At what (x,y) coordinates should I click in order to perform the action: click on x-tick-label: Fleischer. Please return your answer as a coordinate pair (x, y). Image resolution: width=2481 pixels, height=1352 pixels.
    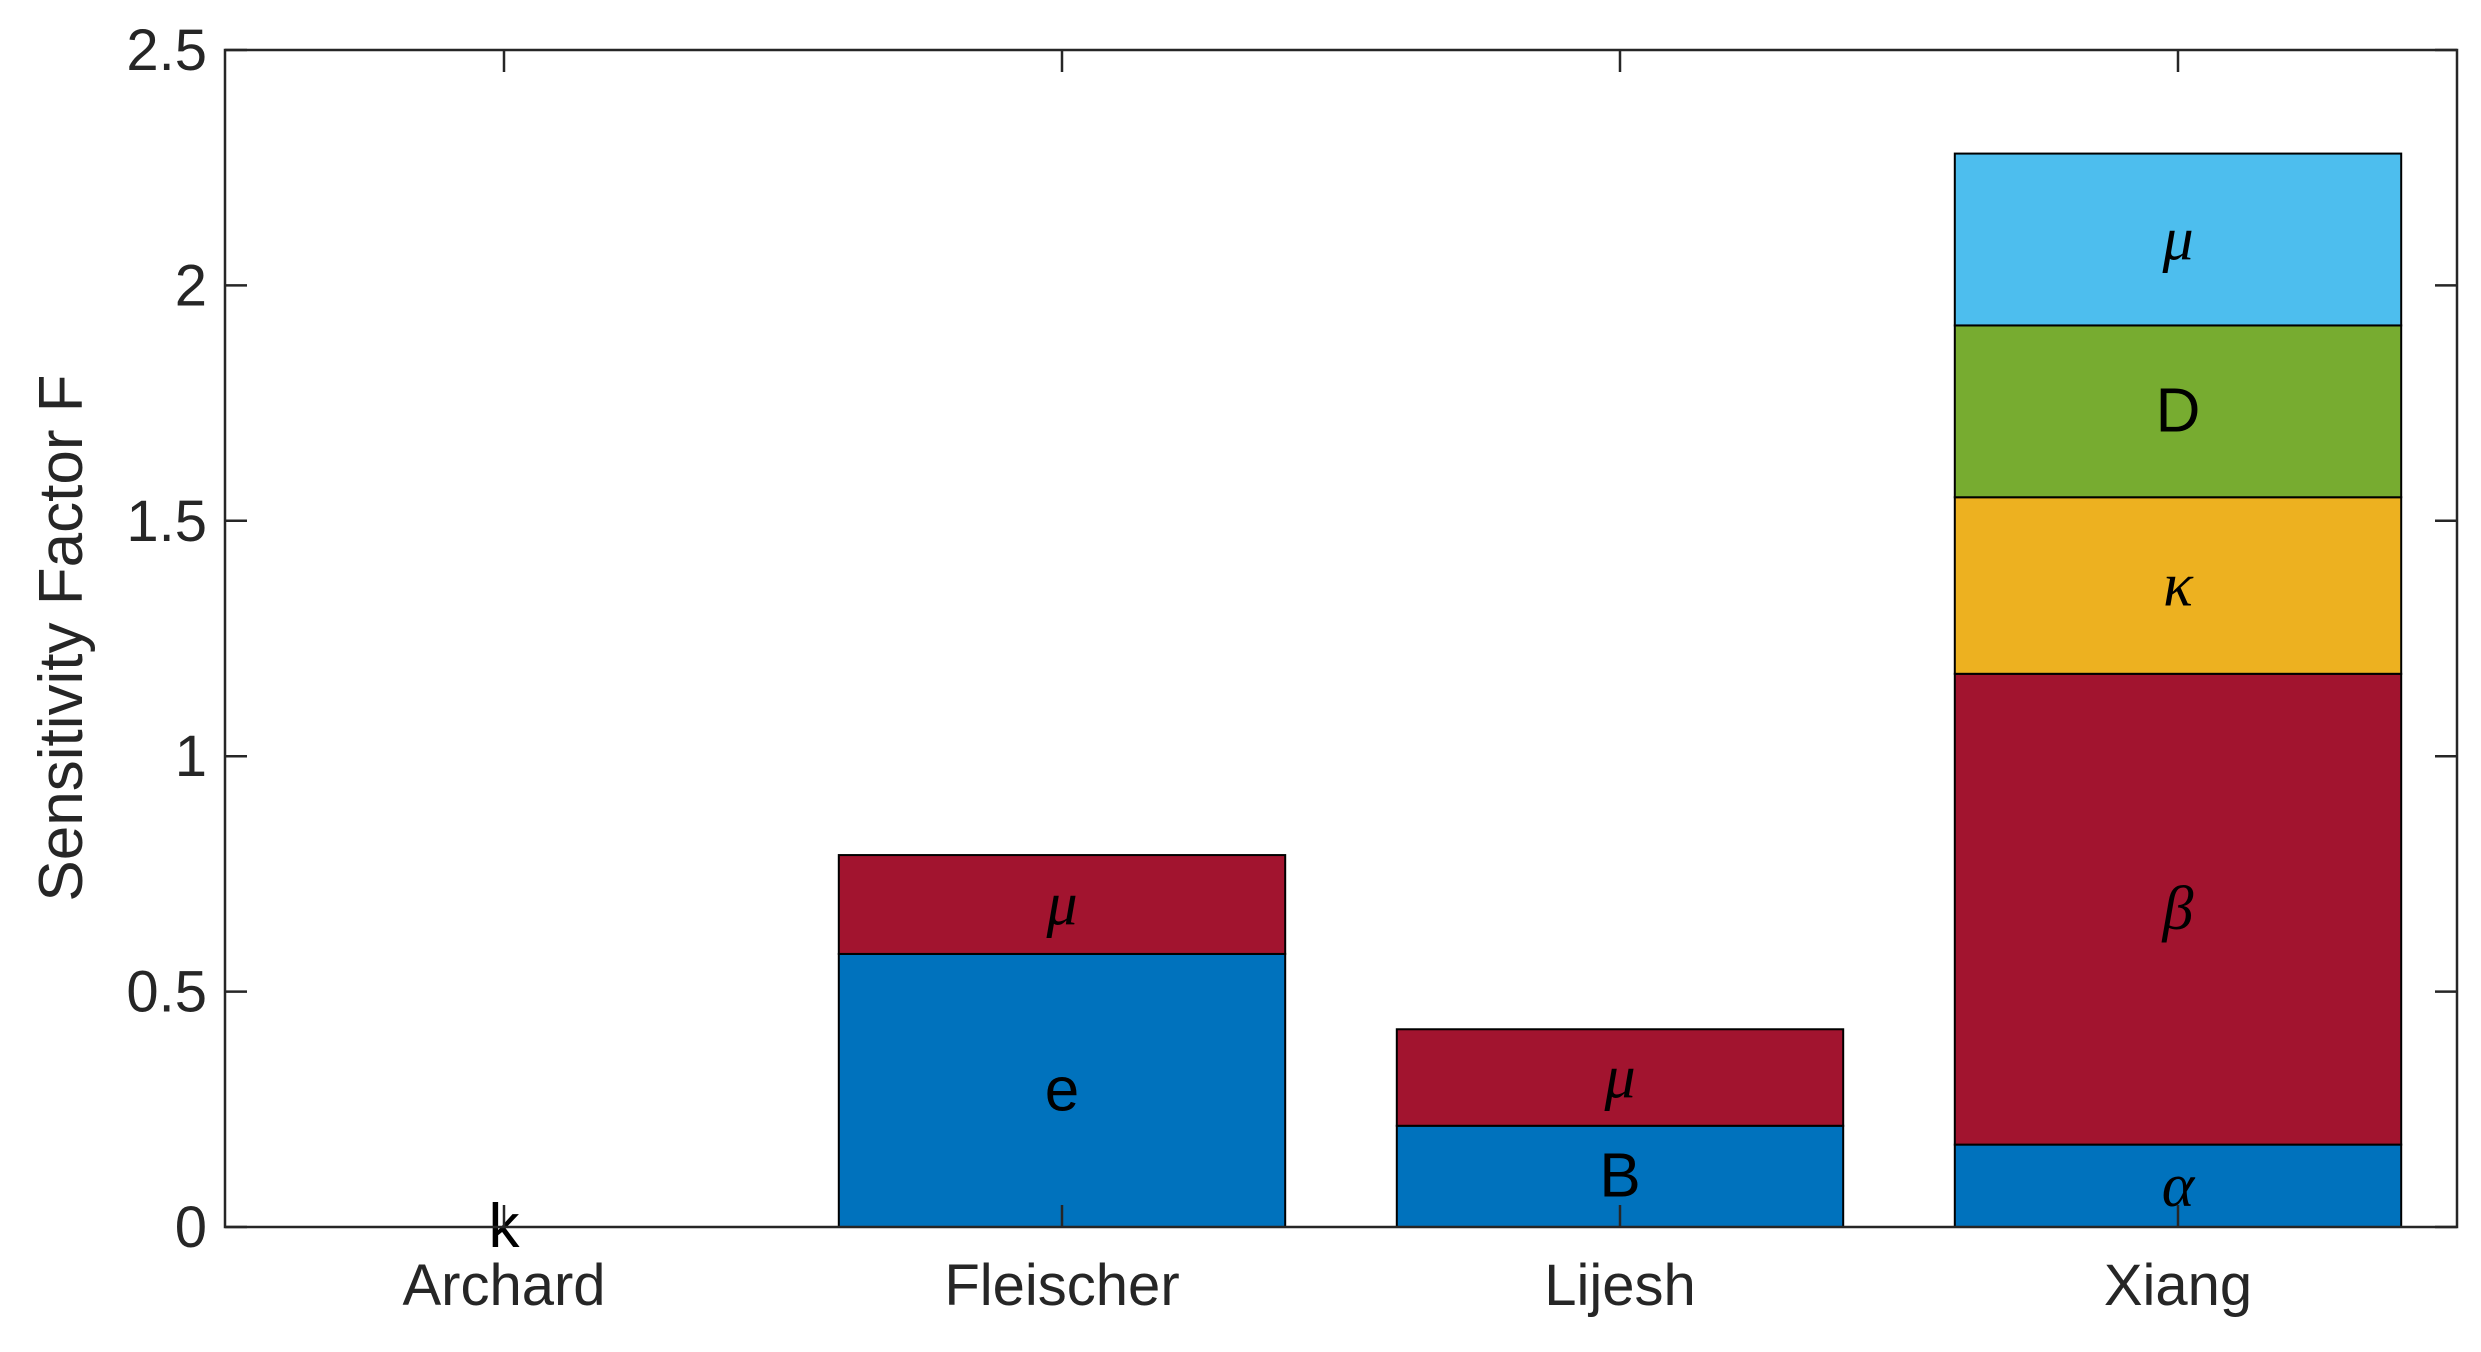
    Looking at the image, I should click on (1061, 1285).